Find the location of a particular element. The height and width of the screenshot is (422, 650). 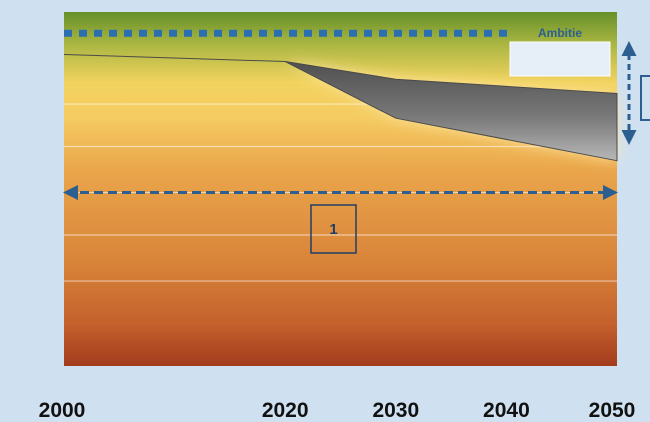

marker-box is located at coordinates (333, 229).